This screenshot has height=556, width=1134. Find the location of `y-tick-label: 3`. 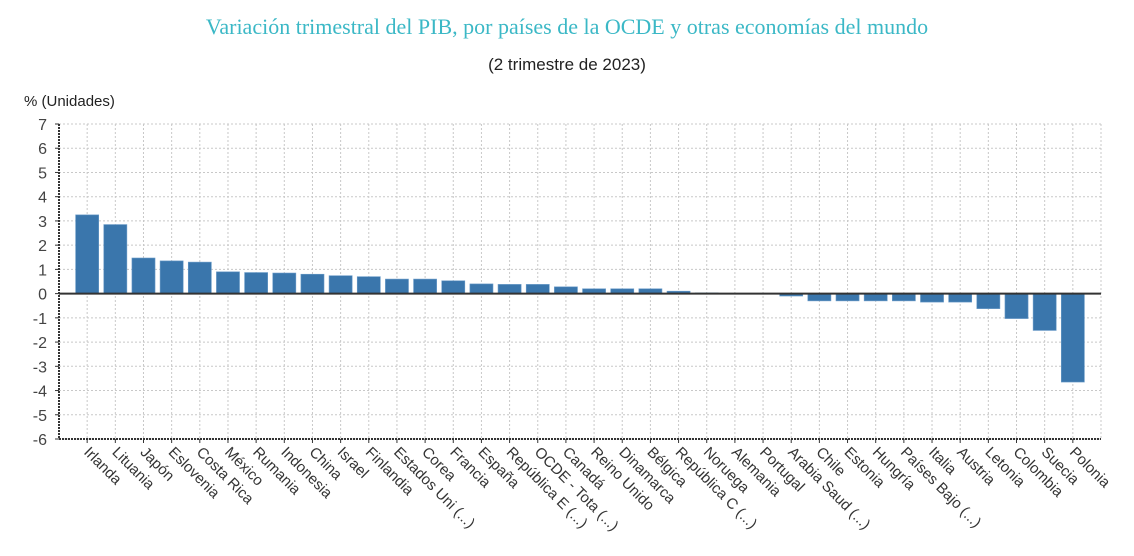

y-tick-label: 3 is located at coordinates (42, 222).